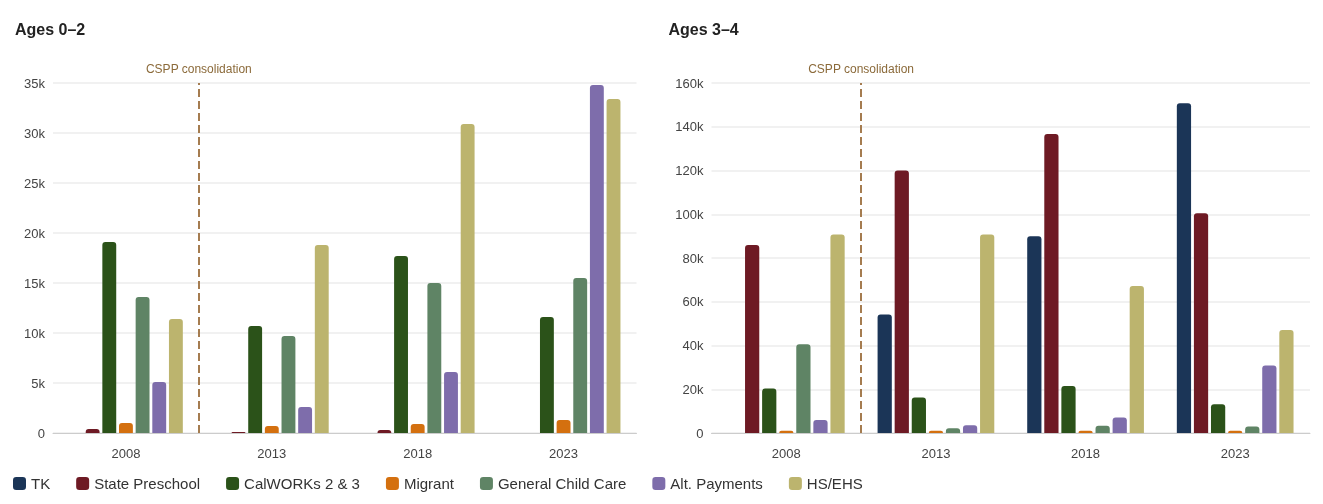 This screenshot has height=504, width=1323. Describe the element at coordinates (693, 302) in the screenshot. I see `y-tick-label: 60k` at that location.